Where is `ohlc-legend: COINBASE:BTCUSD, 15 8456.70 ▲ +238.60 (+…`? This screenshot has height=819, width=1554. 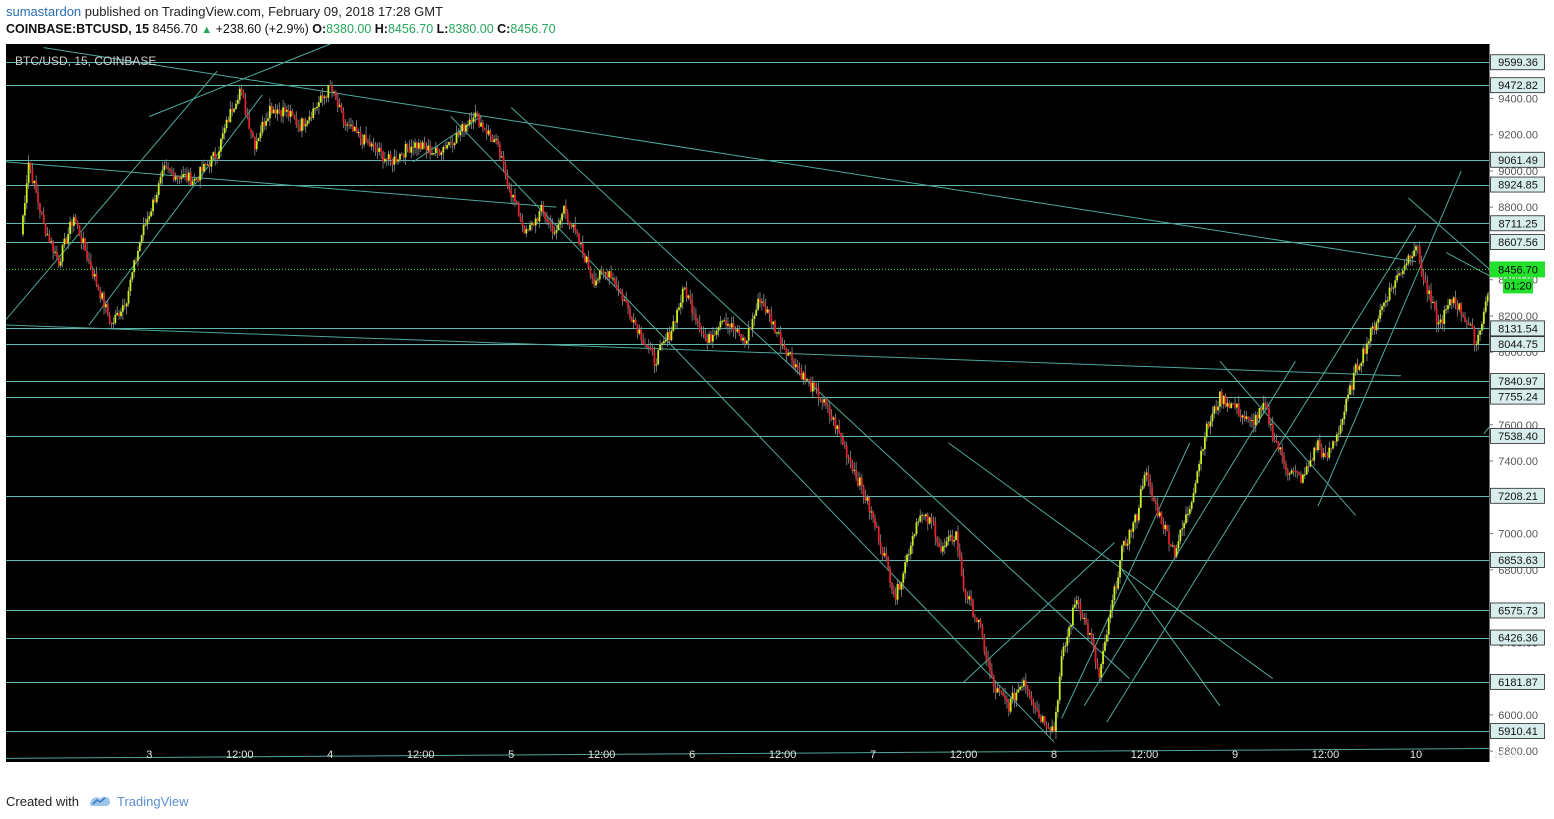 ohlc-legend: COINBASE:BTCUSD, 15 8456.70 ▲ +238.60 (+… is located at coordinates (281, 29).